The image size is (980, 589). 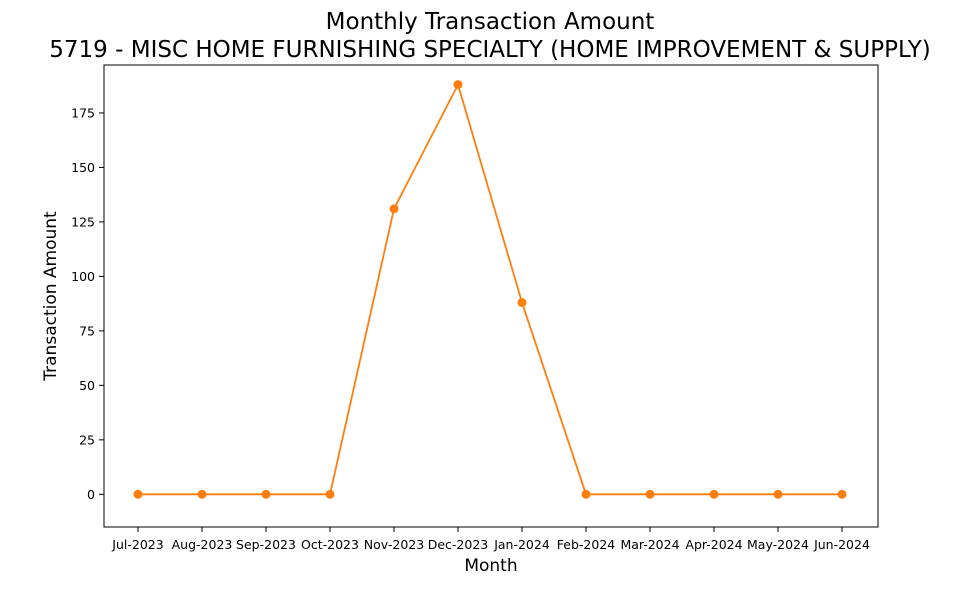 I want to click on x-tick-label: Mar-2024, so click(x=649, y=544).